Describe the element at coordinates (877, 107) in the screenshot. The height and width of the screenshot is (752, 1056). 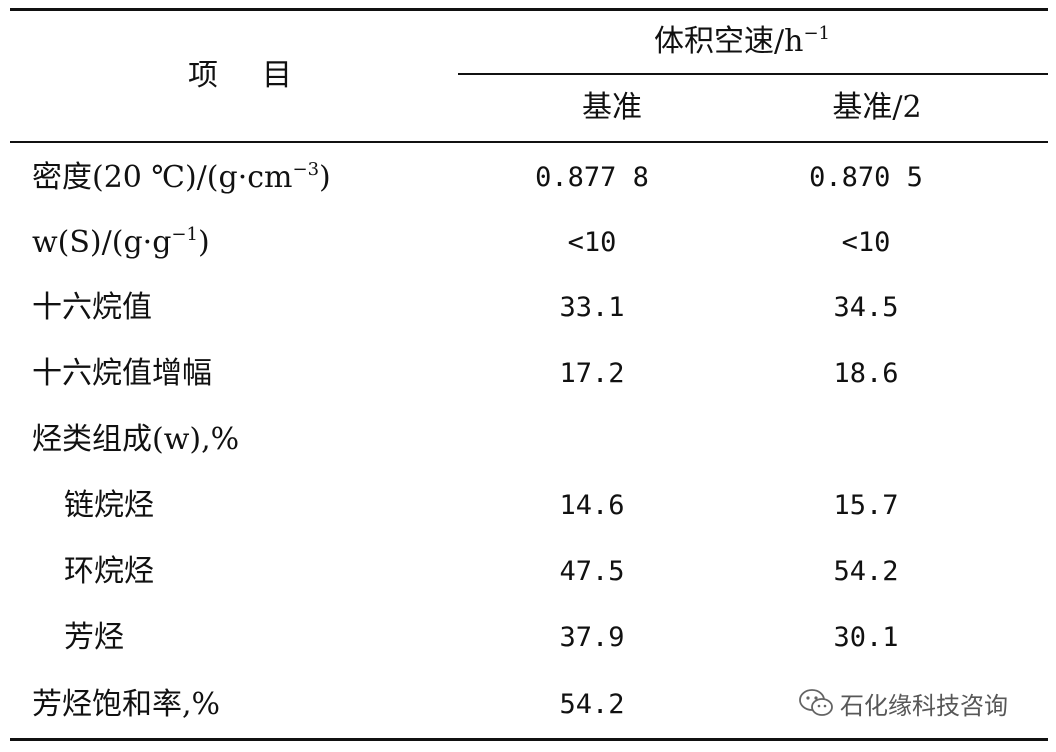
I see `header-col-half: 基准/2` at that location.